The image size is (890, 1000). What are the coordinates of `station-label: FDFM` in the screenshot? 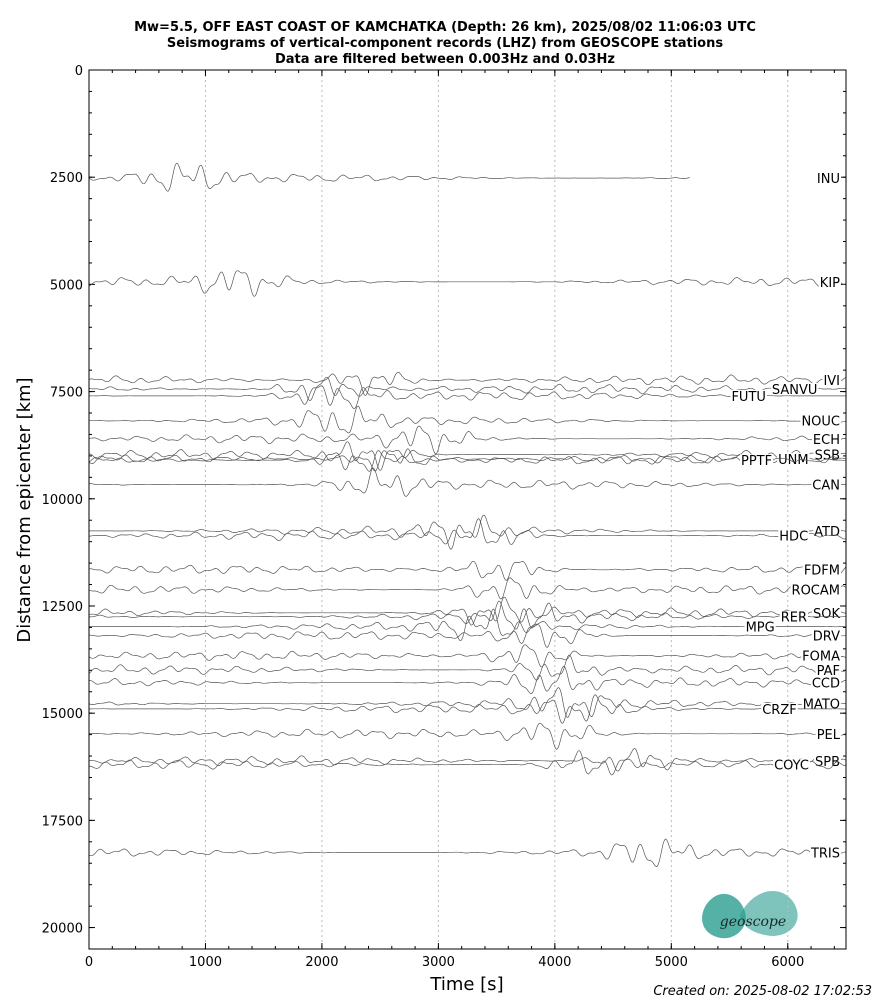 It's located at (822, 571).